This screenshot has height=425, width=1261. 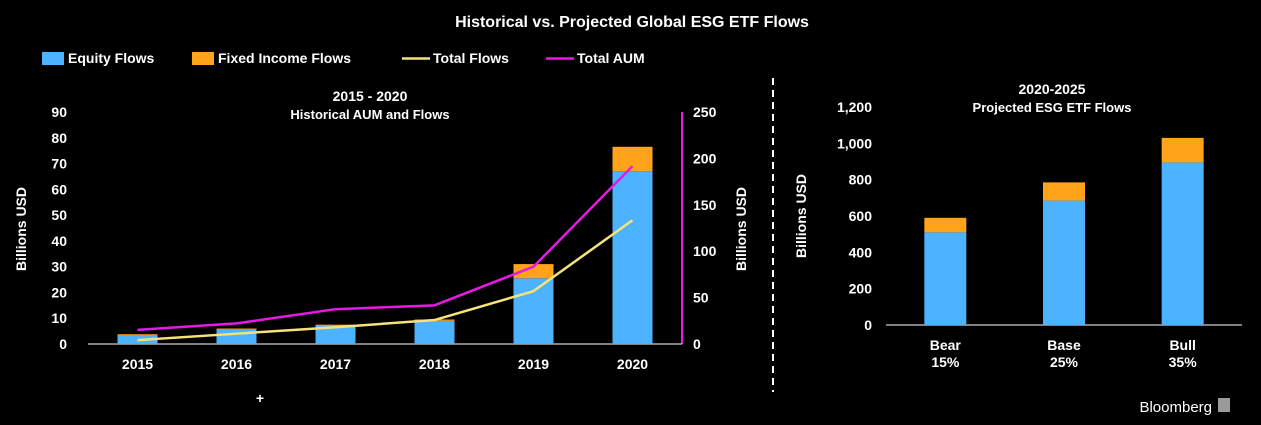 I want to click on bar-fixed-income-bull, so click(x=1182, y=150).